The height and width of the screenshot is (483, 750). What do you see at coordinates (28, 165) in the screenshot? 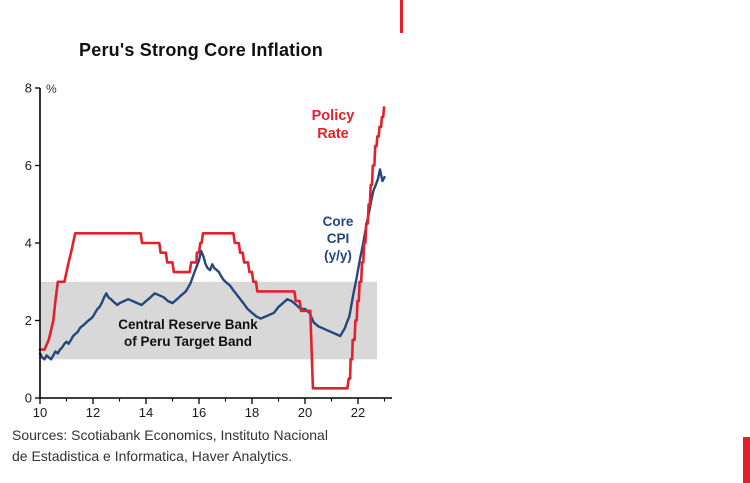
I see `y-tick-label: 6` at bounding box center [28, 165].